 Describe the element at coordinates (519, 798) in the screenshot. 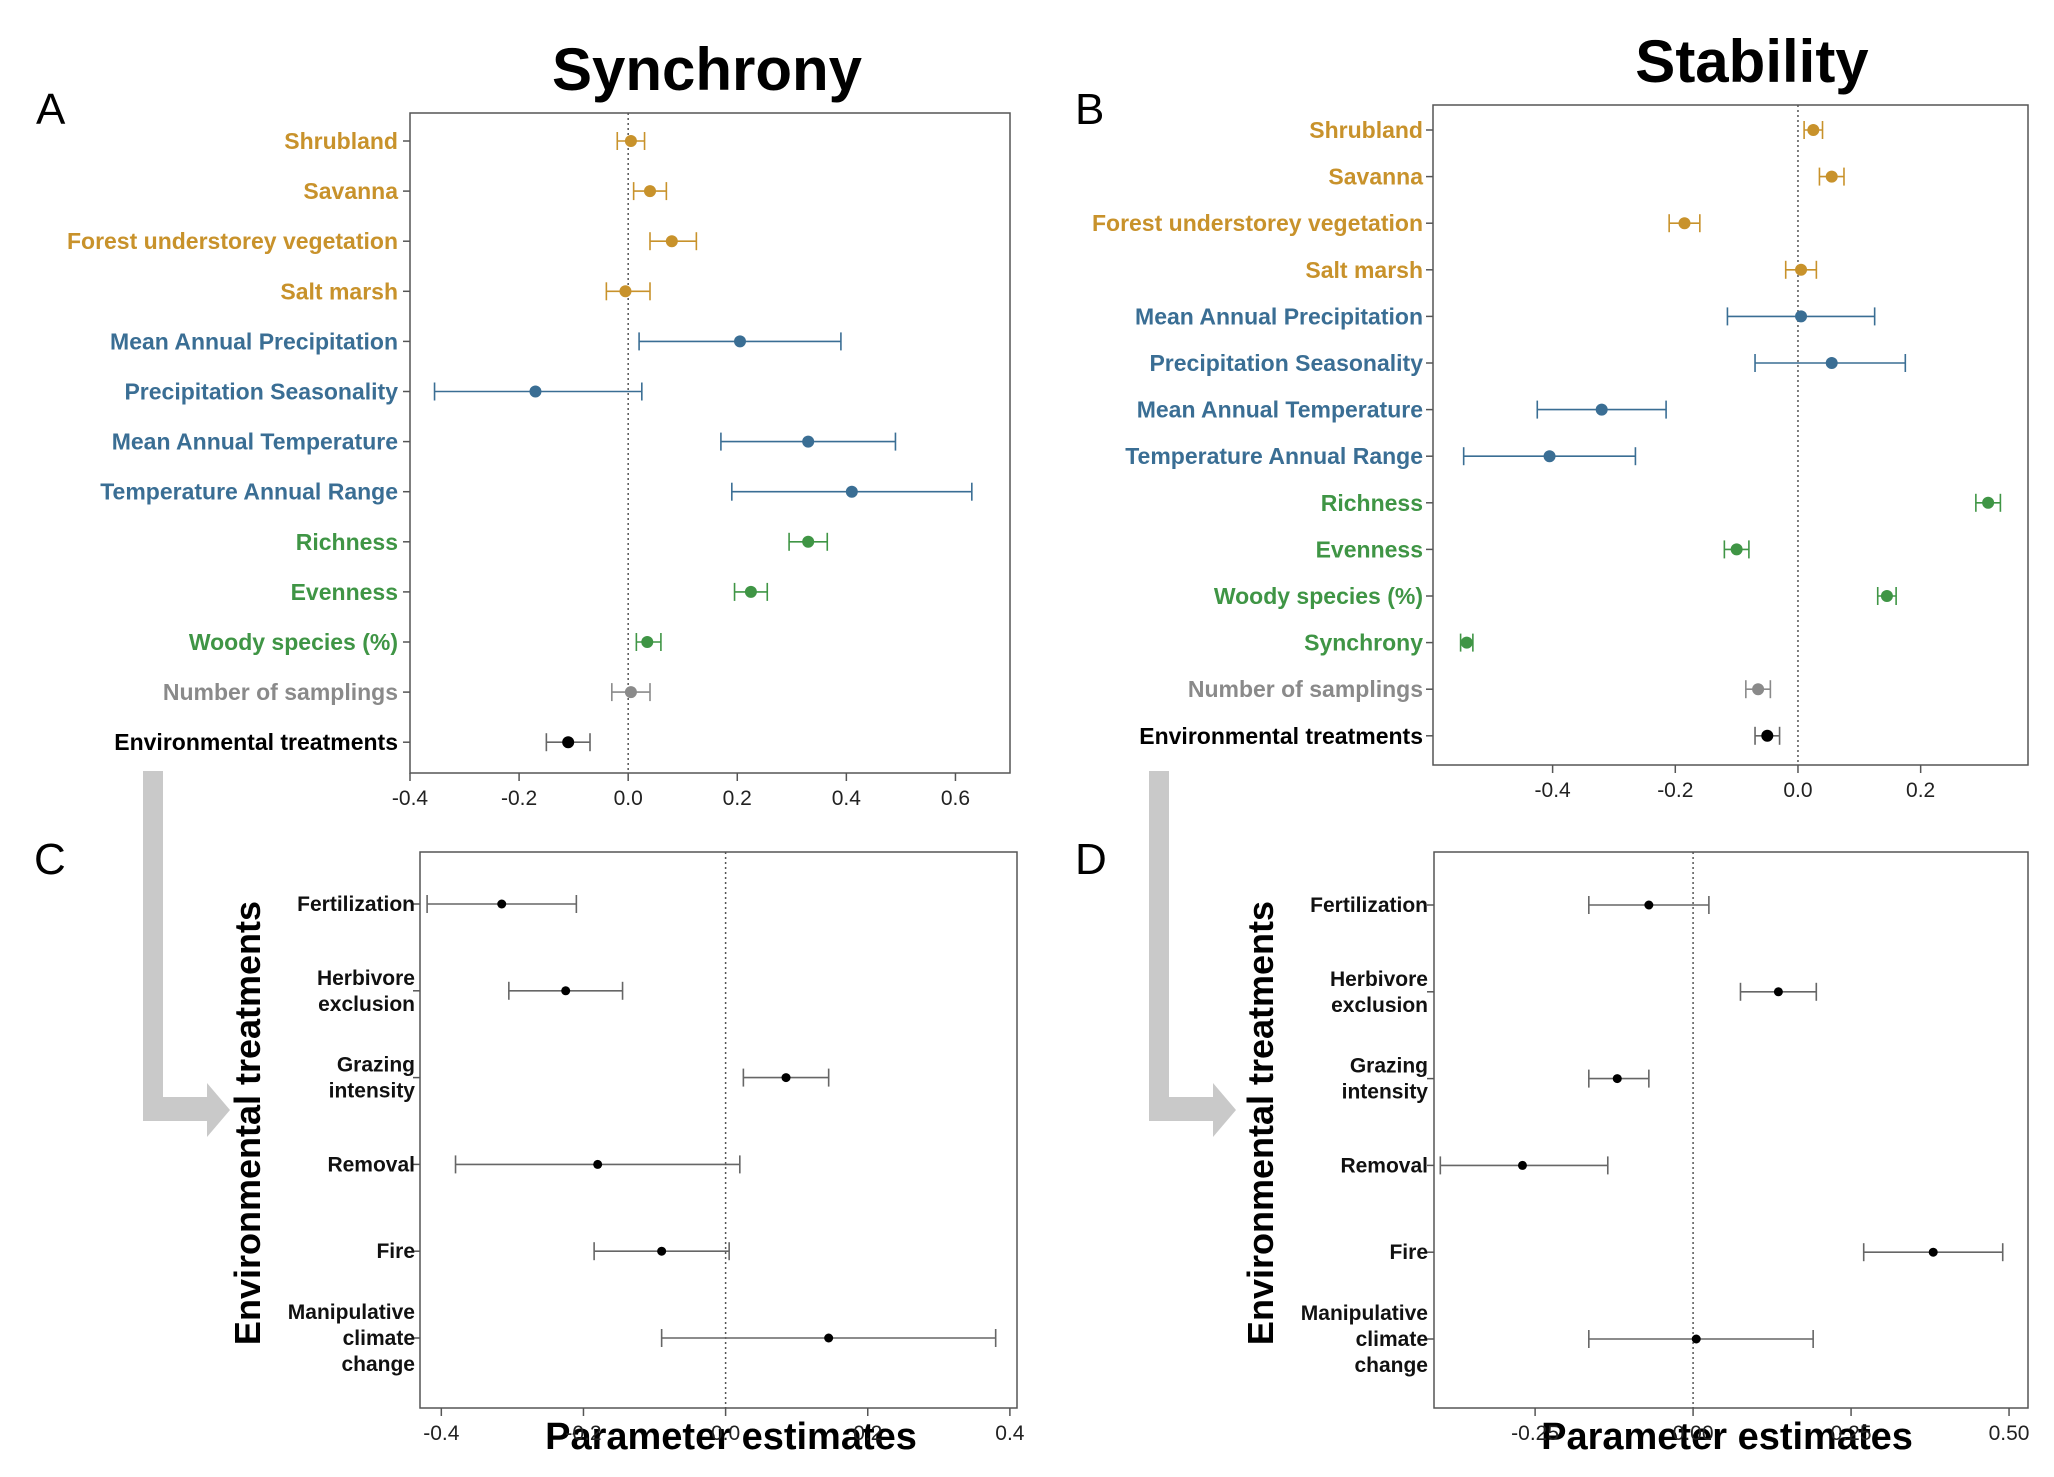

I see `x-tick-label-a: -0.2` at that location.